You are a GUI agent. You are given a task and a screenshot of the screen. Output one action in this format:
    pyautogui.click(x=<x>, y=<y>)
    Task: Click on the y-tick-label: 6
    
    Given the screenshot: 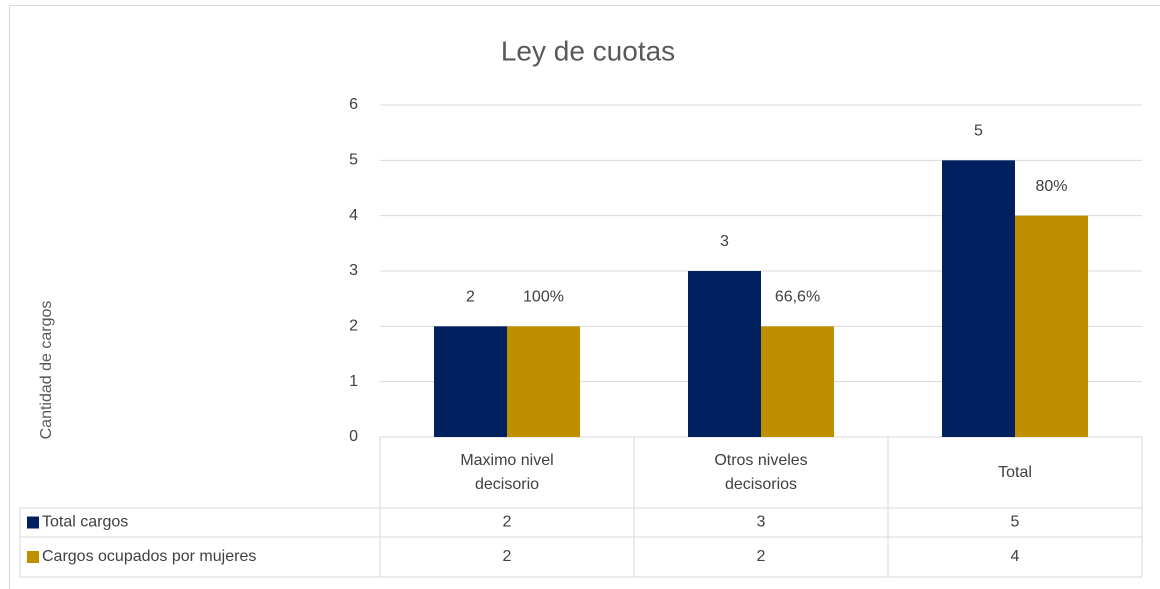 What is the action you would take?
    pyautogui.click(x=353, y=104)
    